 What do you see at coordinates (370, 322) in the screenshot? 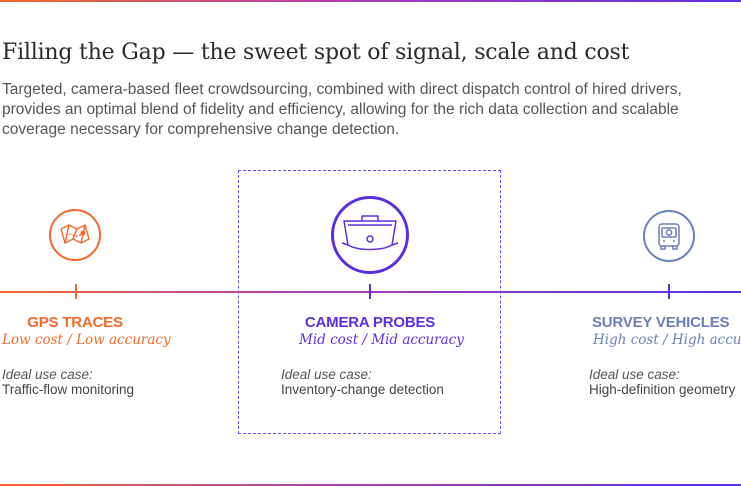
I see `camera-probes-name: CAMERA PROBES` at bounding box center [370, 322].